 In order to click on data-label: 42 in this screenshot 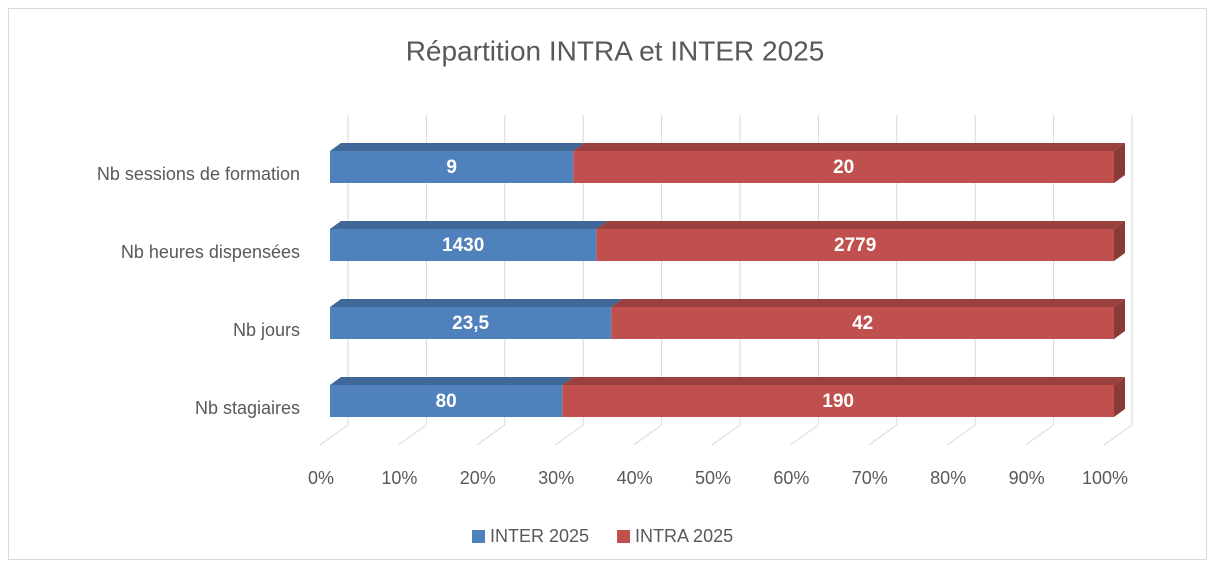, I will do `click(862, 323)`.